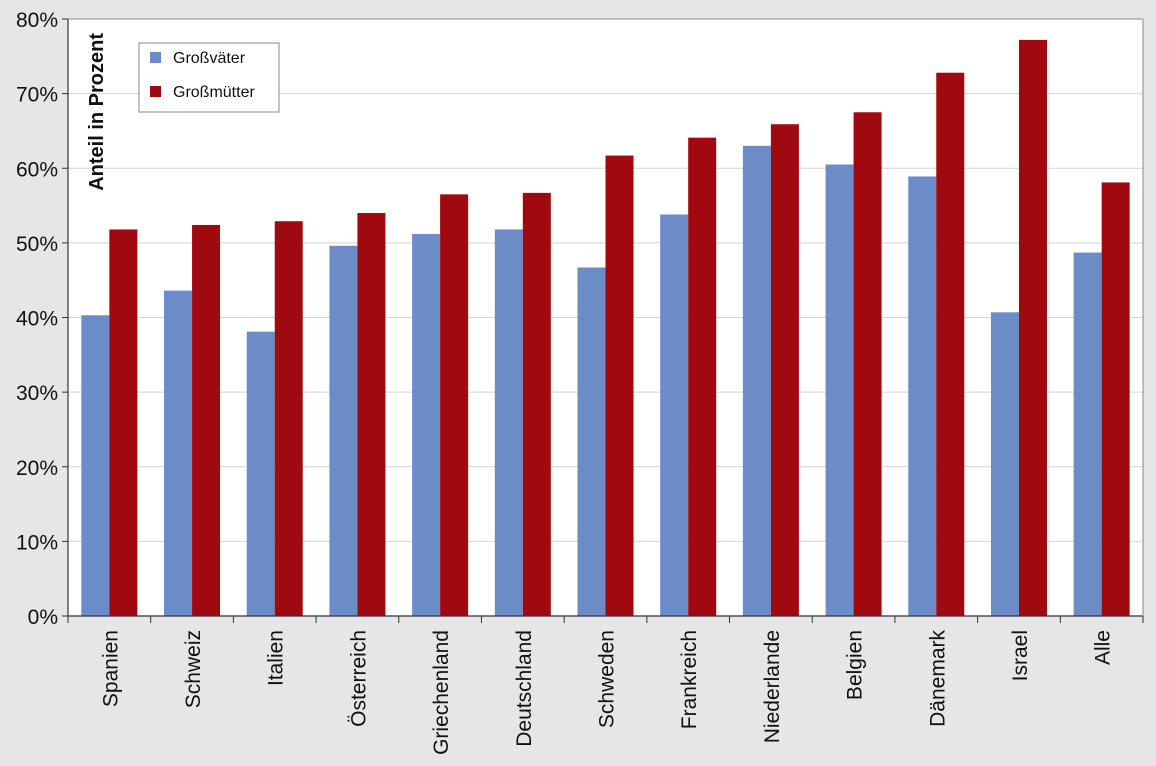 This screenshot has width=1156, height=766. I want to click on legend-box, so click(209, 77).